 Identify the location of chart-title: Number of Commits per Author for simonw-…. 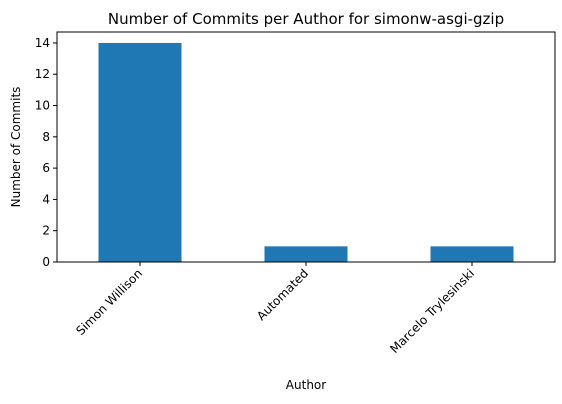
(306, 19).